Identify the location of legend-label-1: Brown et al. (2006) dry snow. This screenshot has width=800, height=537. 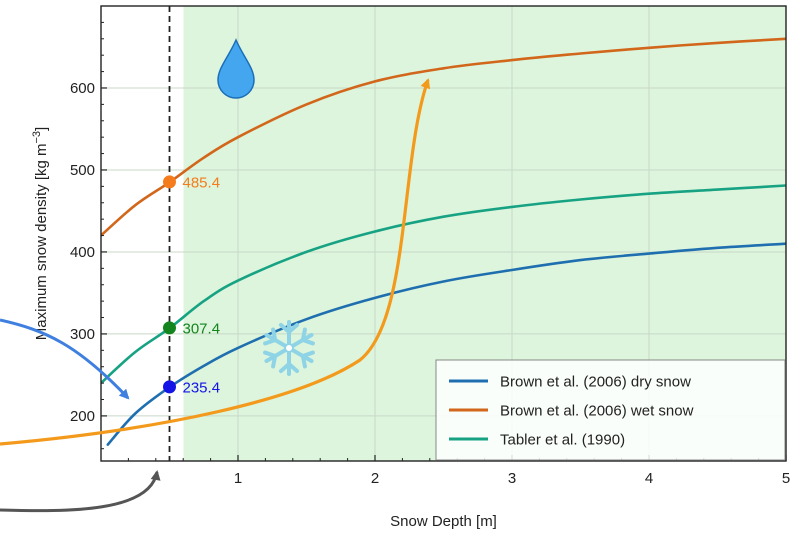
(595, 382).